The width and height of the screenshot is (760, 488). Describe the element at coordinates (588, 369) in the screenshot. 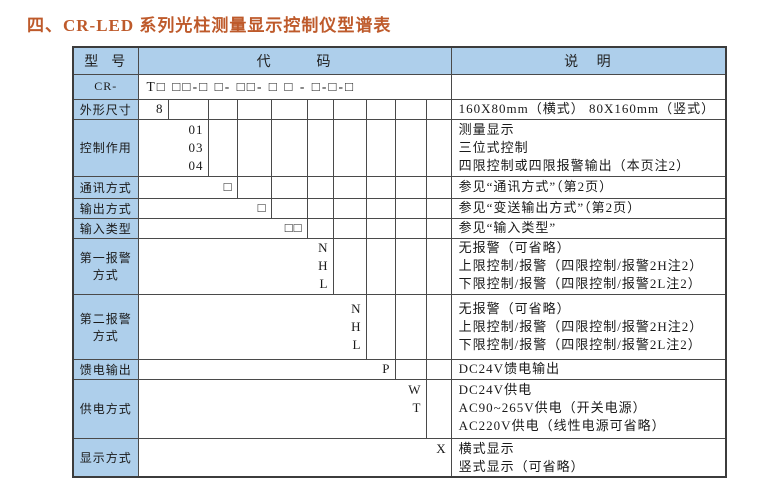

I see `desc-cell: DC24V馈电输出` at that location.